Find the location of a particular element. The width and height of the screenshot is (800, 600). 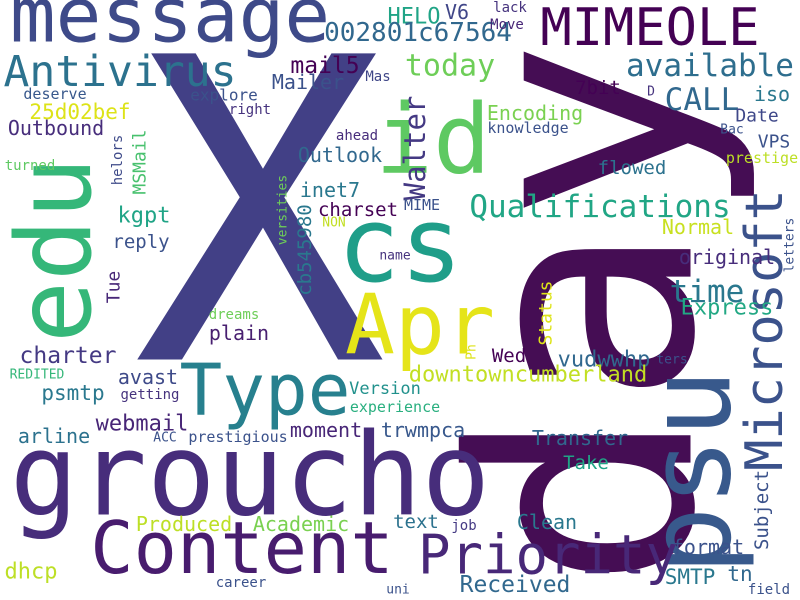

word: 7bit is located at coordinates (598, 88).